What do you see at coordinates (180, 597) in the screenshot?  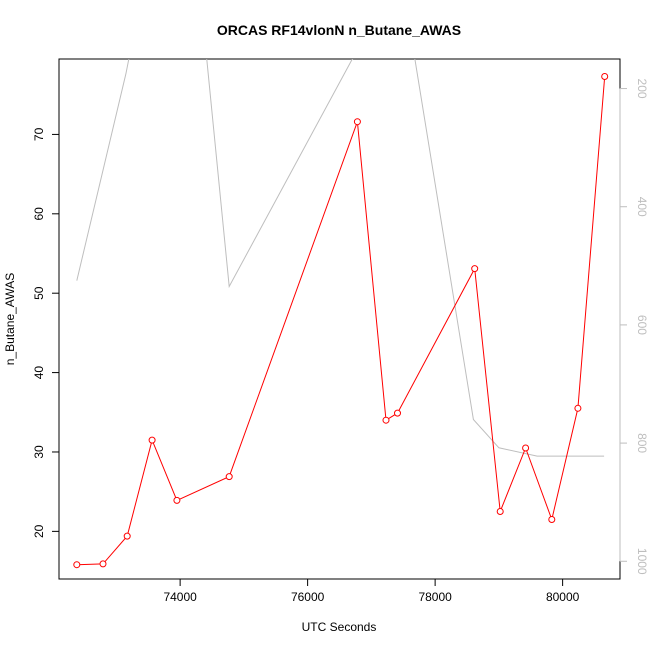 I see `x-tick-label: 74000` at bounding box center [180, 597].